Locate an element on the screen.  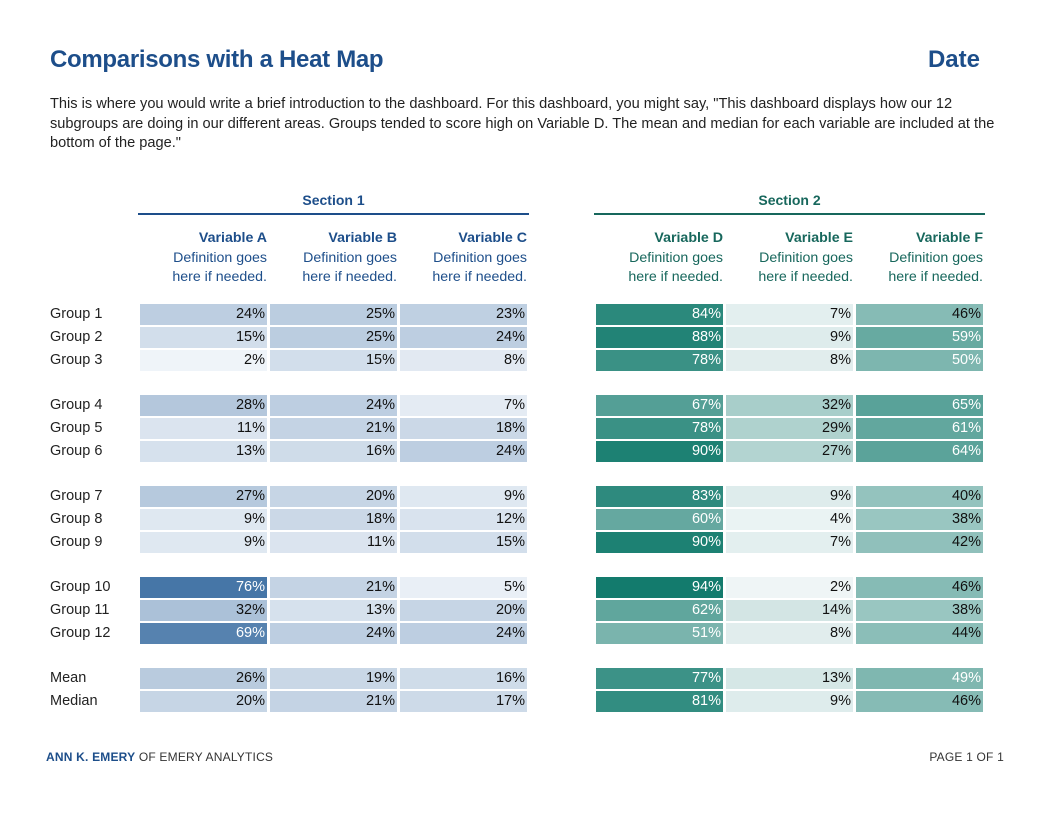
variable-header-d: Variable D Definition goes here if needed. is located at coordinates (659, 258).